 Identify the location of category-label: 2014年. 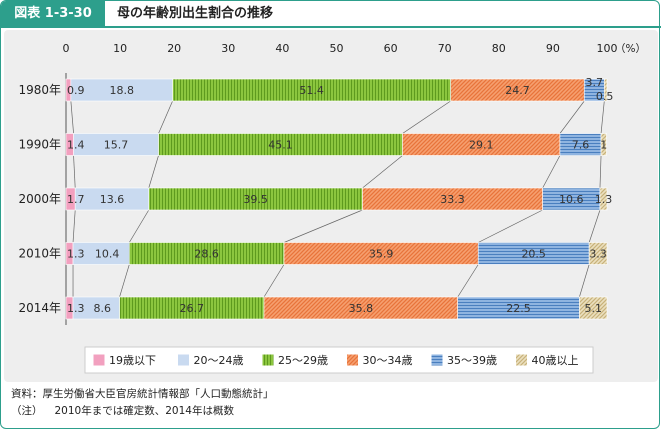
(39, 308).